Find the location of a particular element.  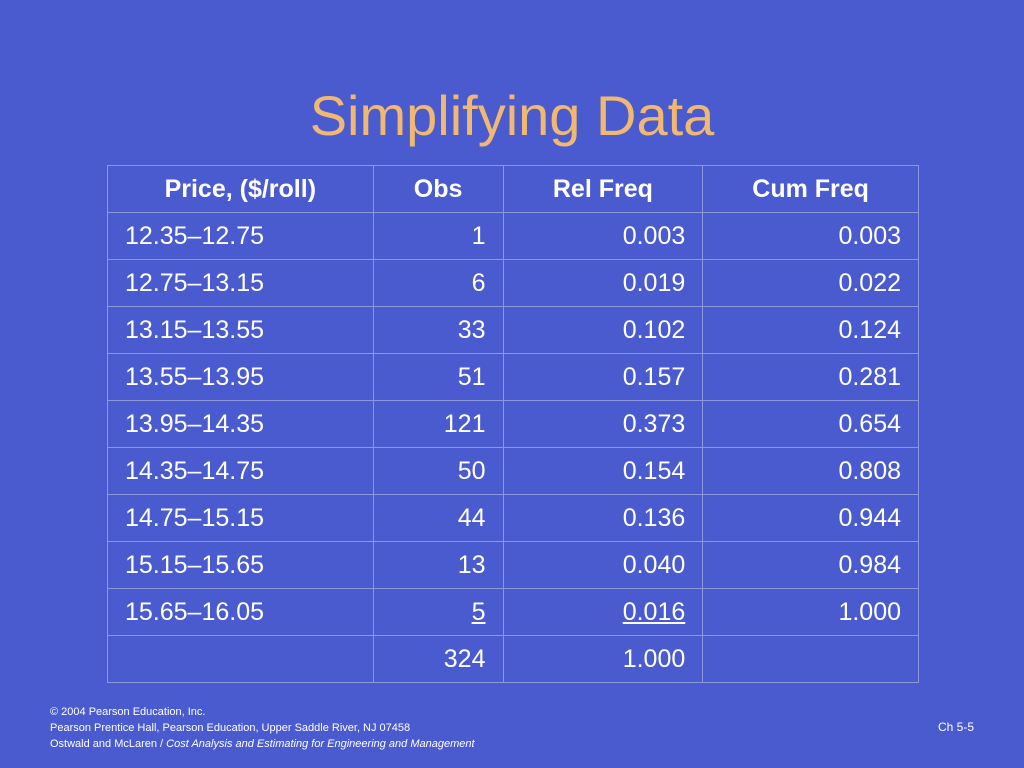

cum-freq-cell: 0.654 is located at coordinates (810, 424).